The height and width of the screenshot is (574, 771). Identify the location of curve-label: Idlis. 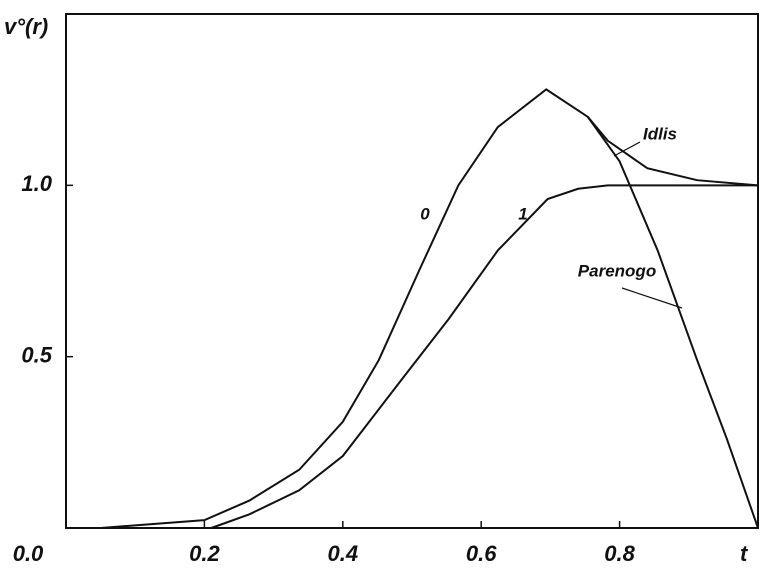
(660, 133).